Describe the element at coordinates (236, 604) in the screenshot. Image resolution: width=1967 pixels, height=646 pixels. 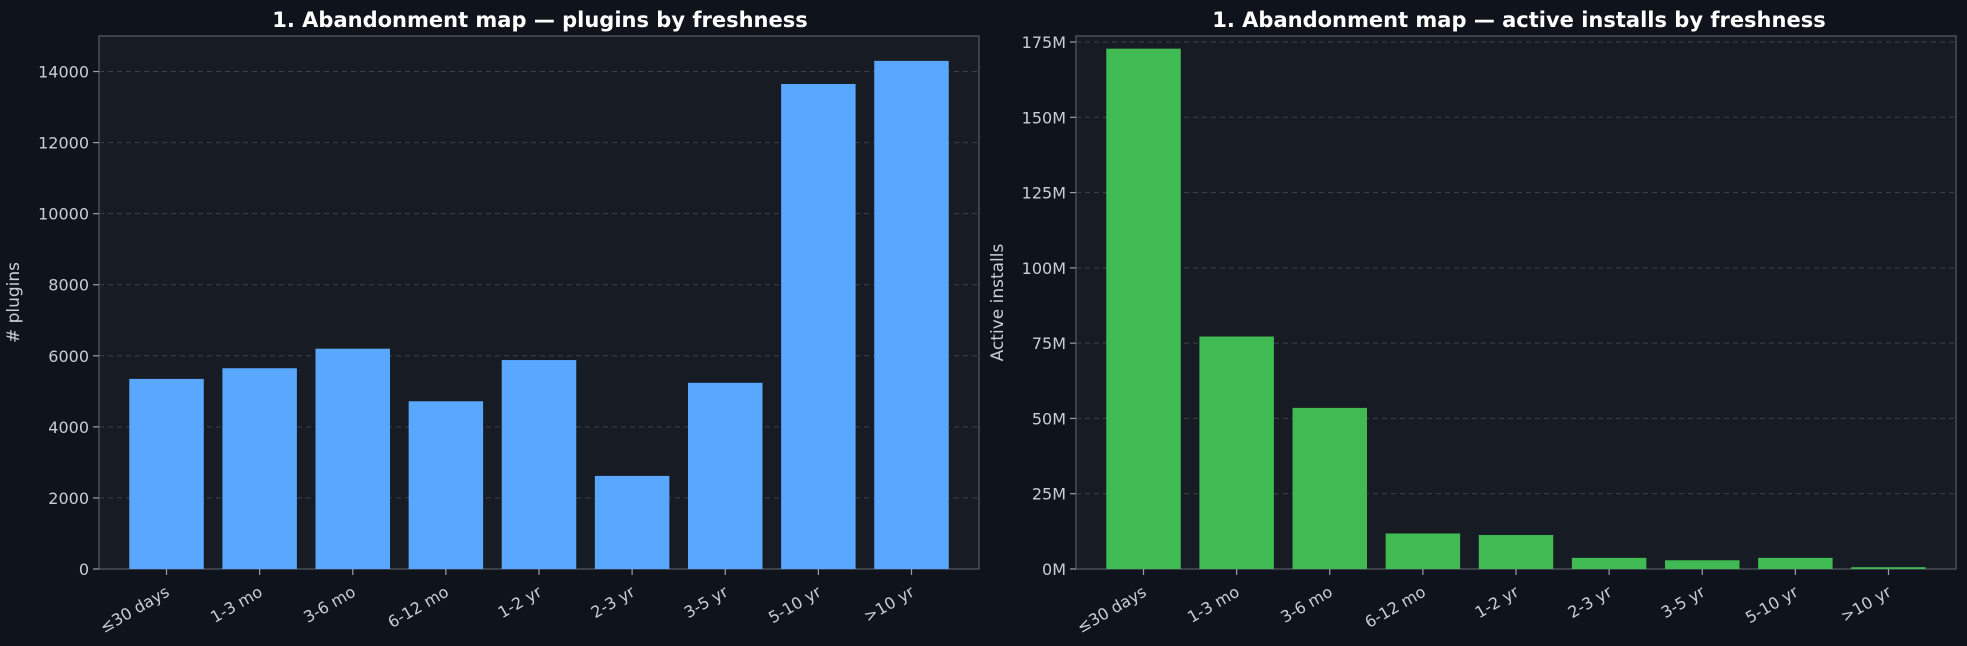
I see `left-x-tick-label: 1-3 mo` at that location.